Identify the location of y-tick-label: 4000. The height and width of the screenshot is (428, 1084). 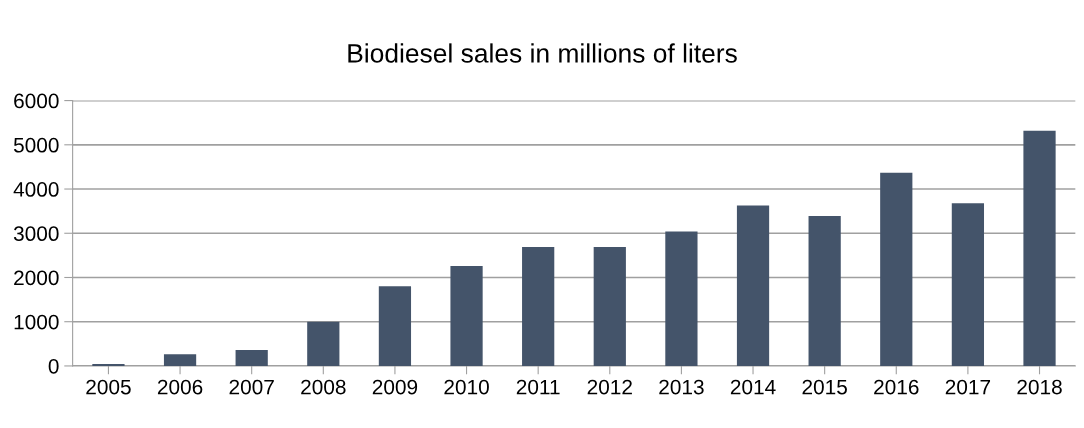
(36, 189).